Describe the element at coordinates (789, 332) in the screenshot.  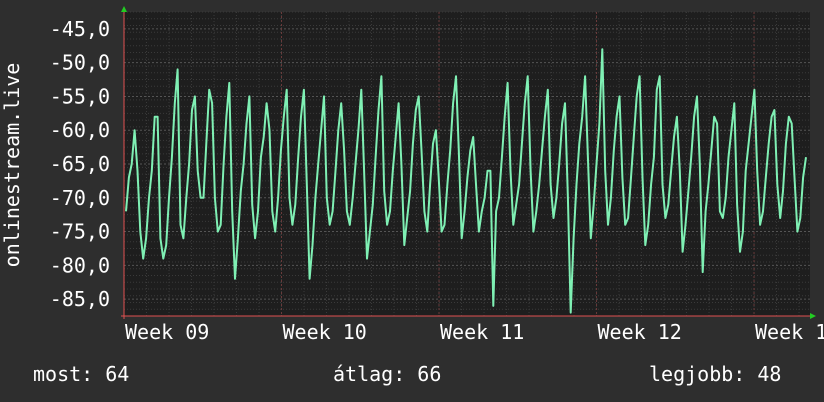
I see `x-tick-label: Week 1` at that location.